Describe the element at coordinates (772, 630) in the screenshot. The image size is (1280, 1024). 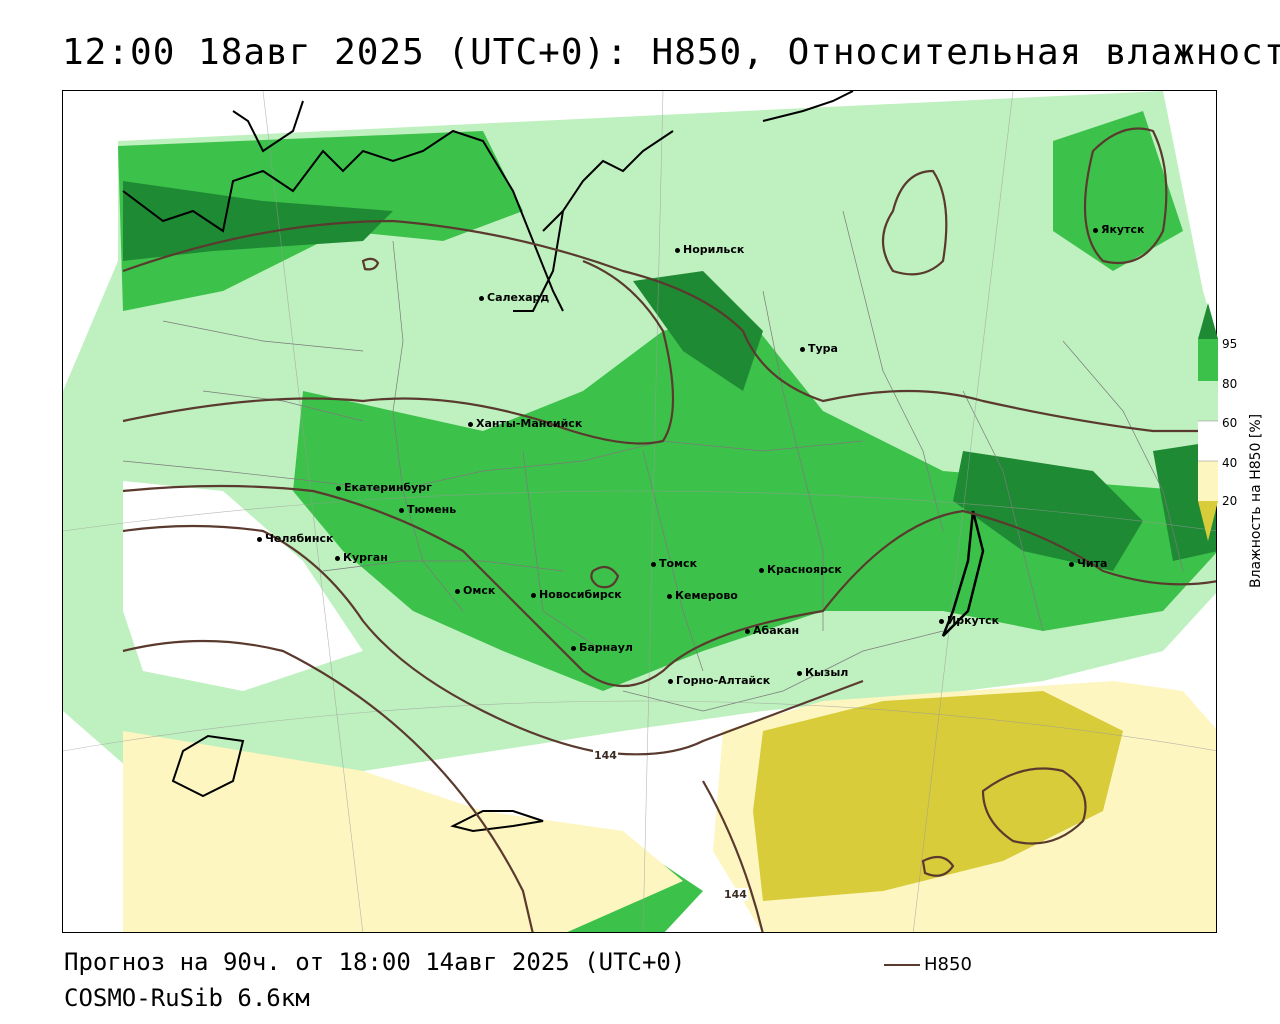
I see `city-label: Абакан` at that location.